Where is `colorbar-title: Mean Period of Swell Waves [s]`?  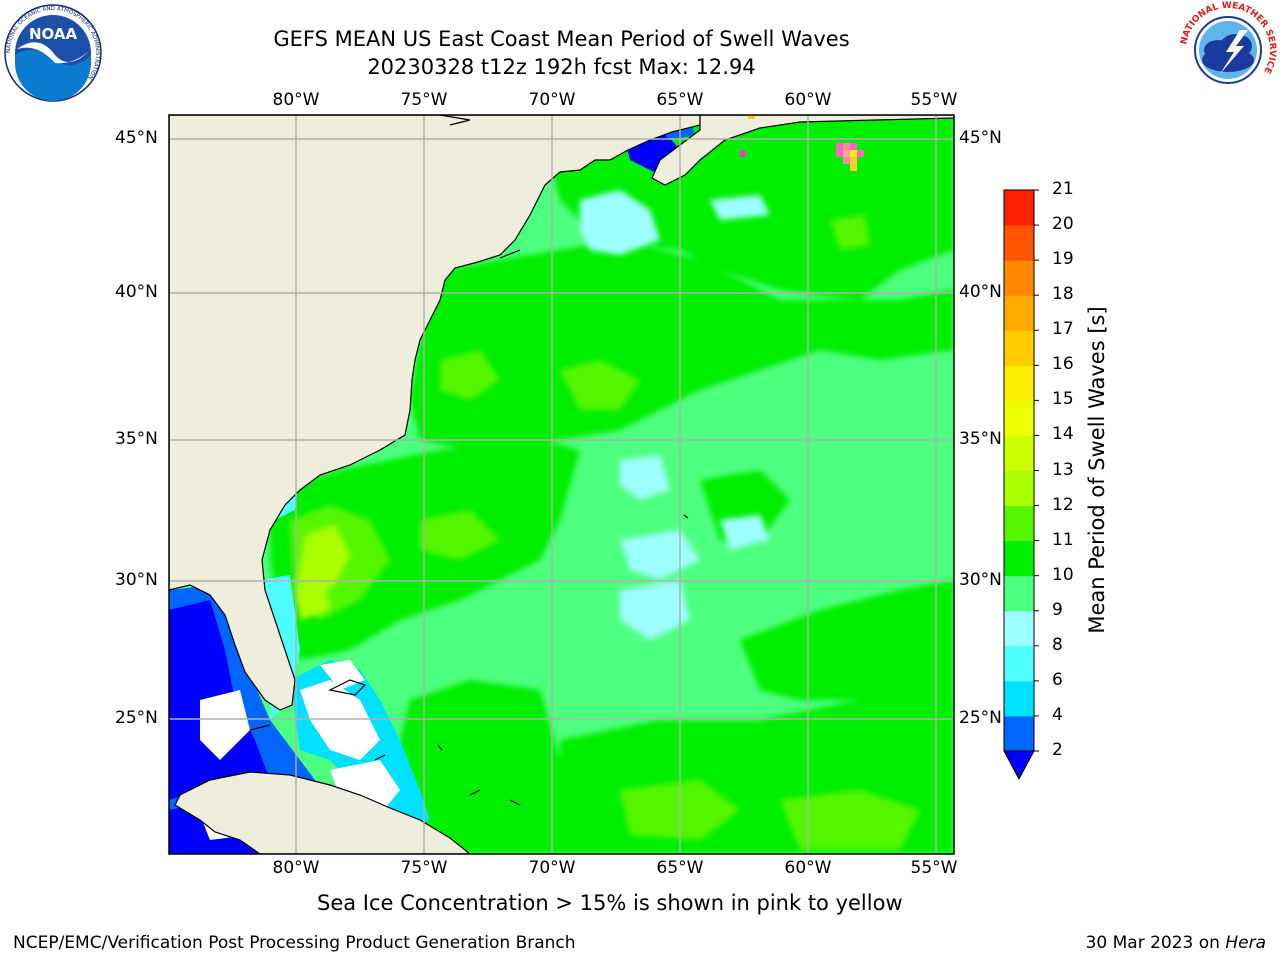
colorbar-title: Mean Period of Swell Waves [s] is located at coordinates (1097, 470).